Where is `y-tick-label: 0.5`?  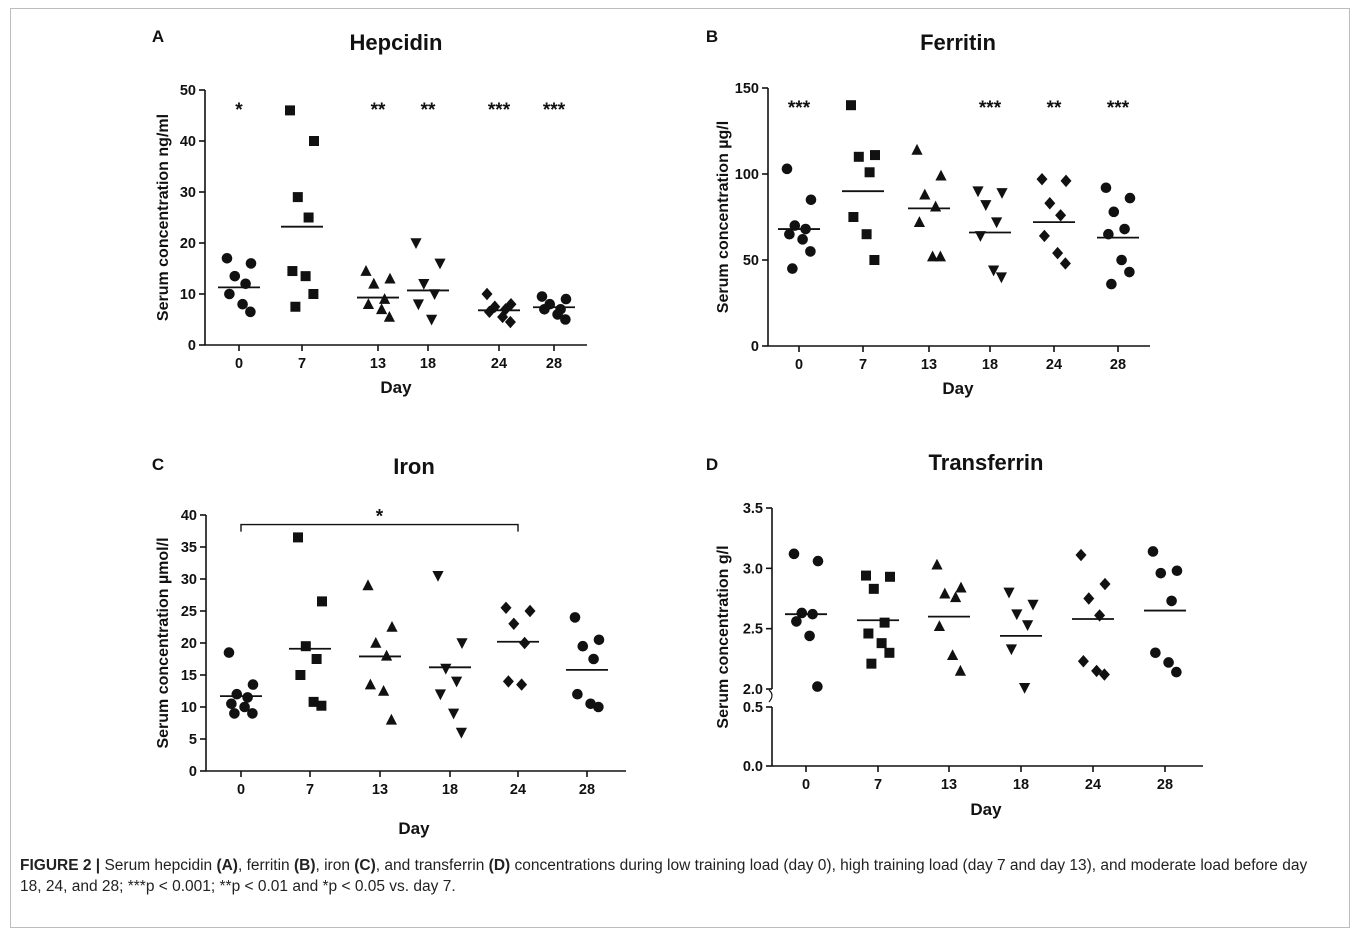 y-tick-label: 0.5 is located at coordinates (753, 708).